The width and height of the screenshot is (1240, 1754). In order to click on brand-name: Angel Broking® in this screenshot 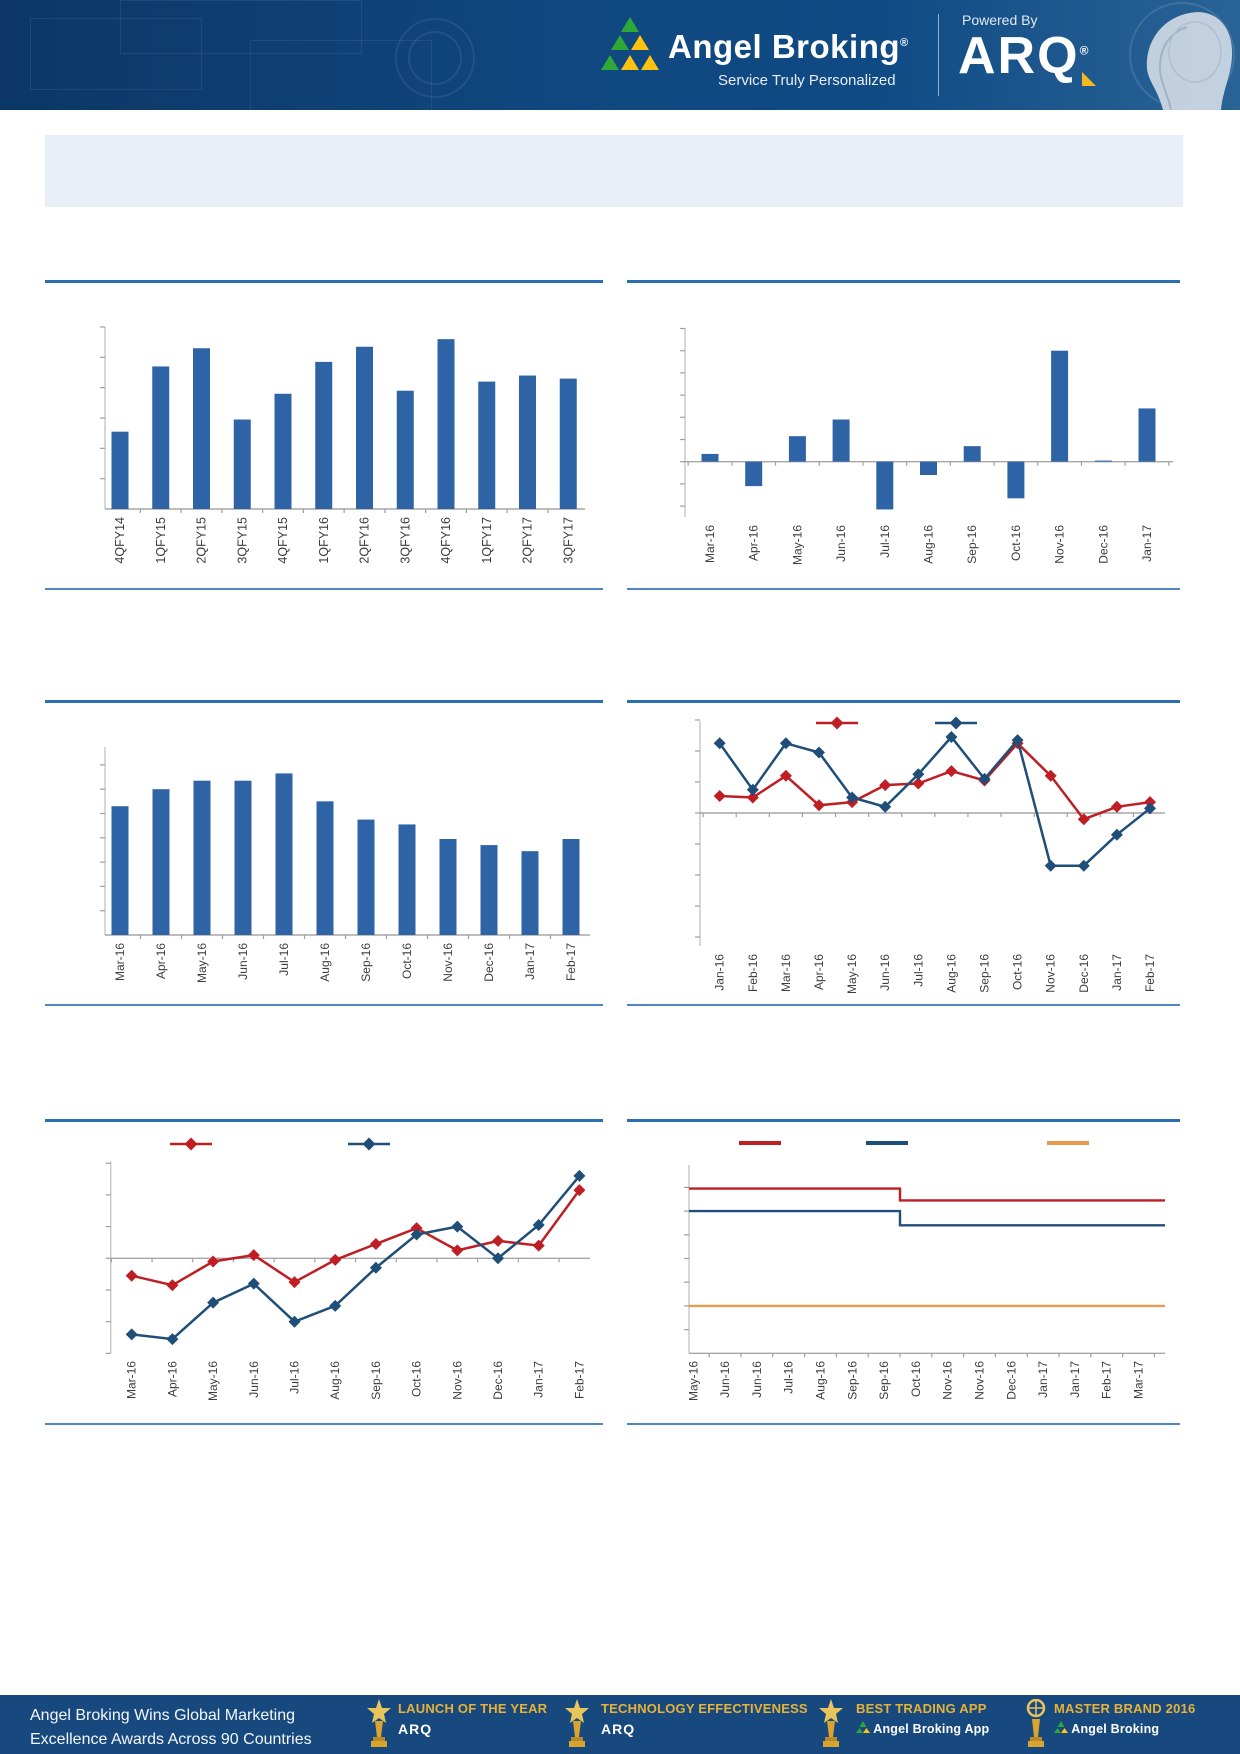, I will do `click(788, 46)`.